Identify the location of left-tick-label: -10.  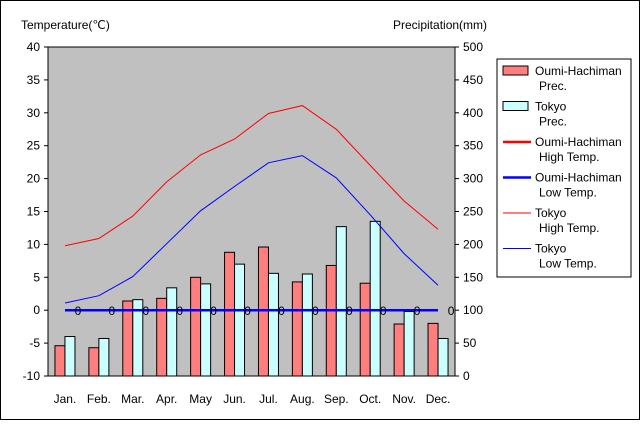
(32, 376).